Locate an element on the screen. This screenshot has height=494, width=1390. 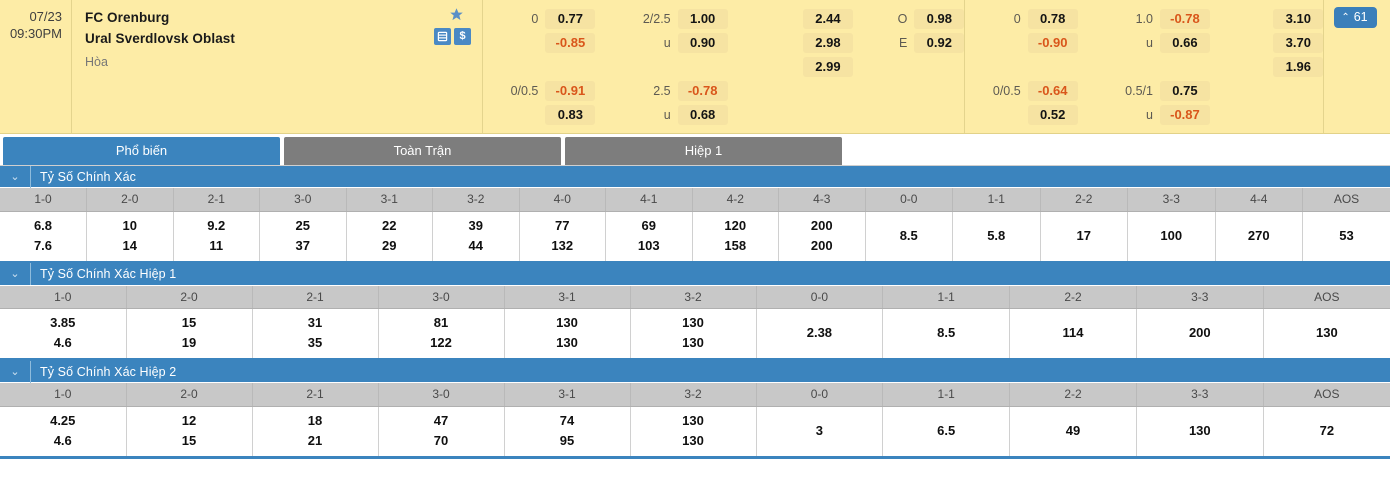
odds-cell: 72 is located at coordinates (1326, 431).